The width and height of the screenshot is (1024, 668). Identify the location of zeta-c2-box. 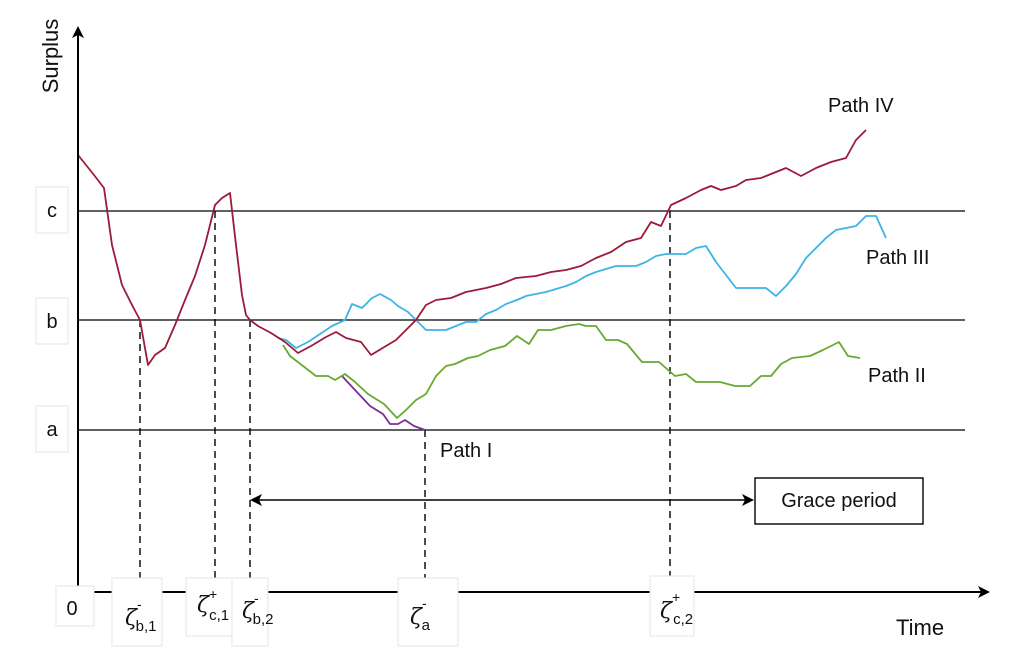
(672, 606).